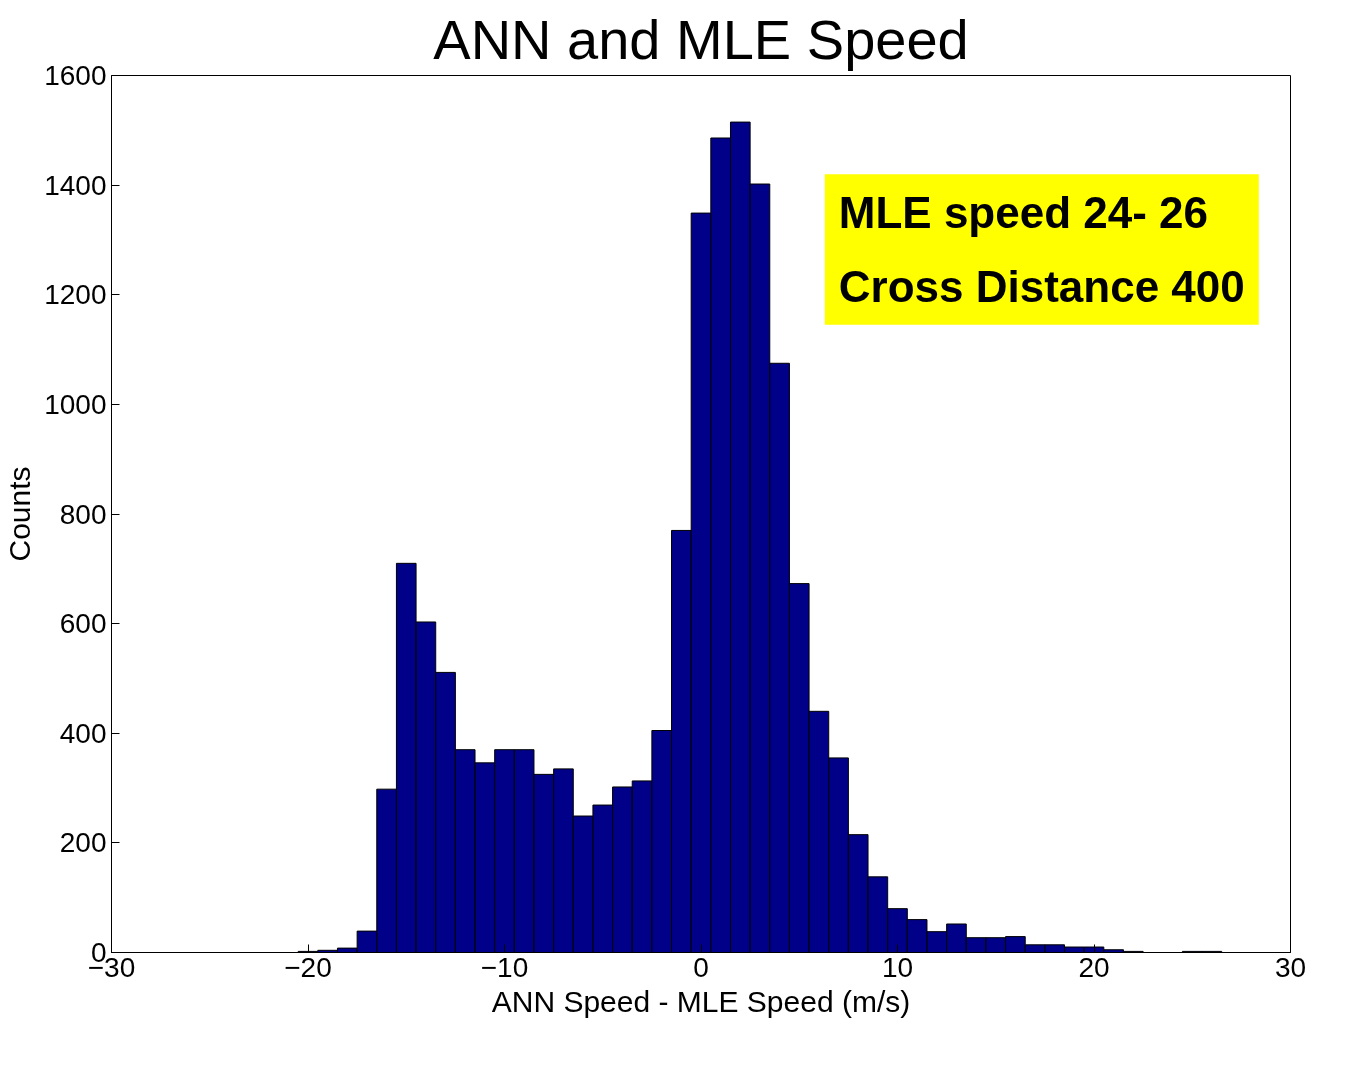  What do you see at coordinates (75, 75) in the screenshot?
I see `y-tick-label: 1600` at bounding box center [75, 75].